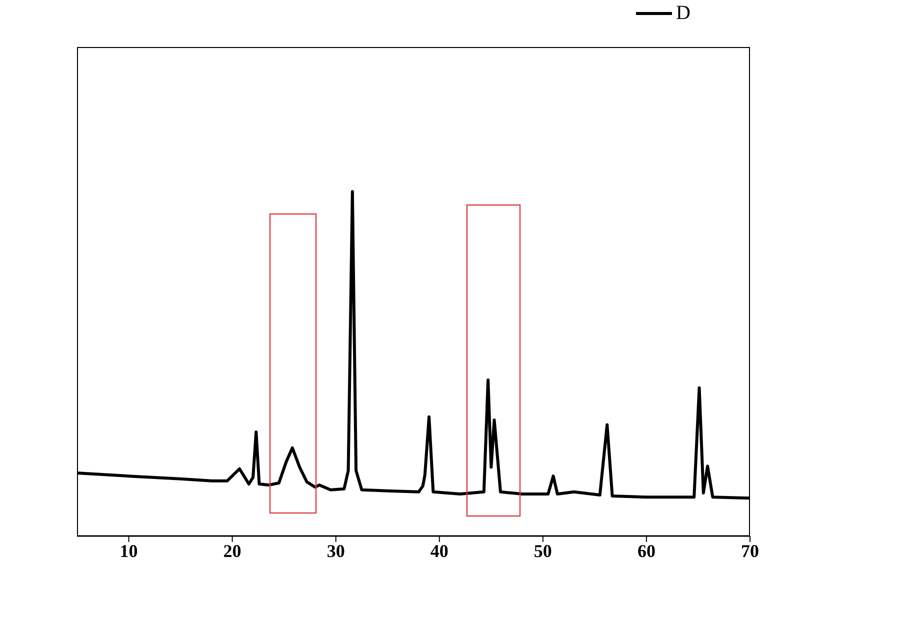 The image size is (900, 635). I want to click on x-tick-label: 40, so click(439, 550).